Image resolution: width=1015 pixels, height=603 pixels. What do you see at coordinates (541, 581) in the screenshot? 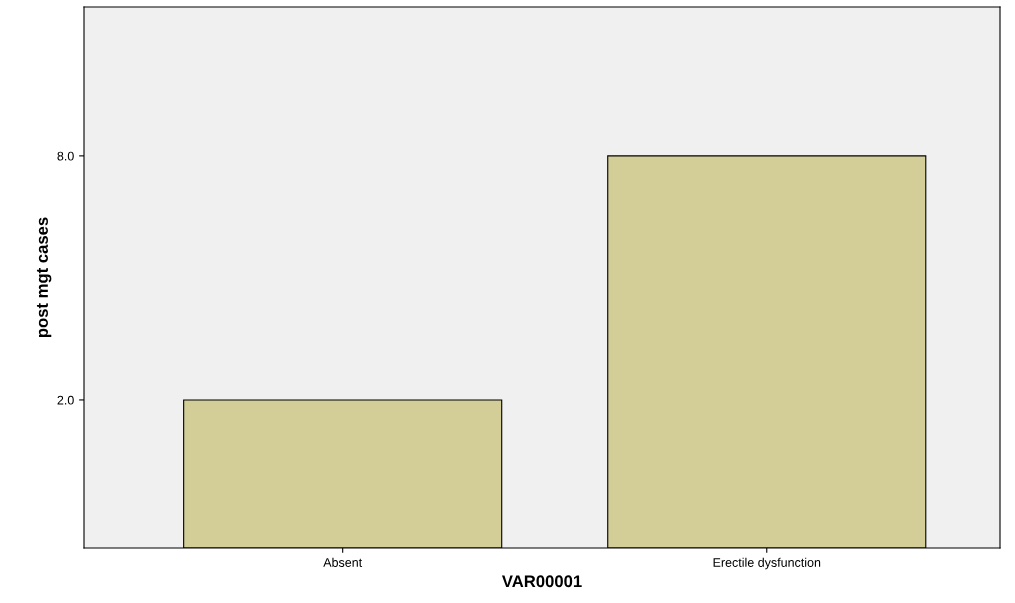
I see `x-axis-title: VAR00001` at bounding box center [541, 581].